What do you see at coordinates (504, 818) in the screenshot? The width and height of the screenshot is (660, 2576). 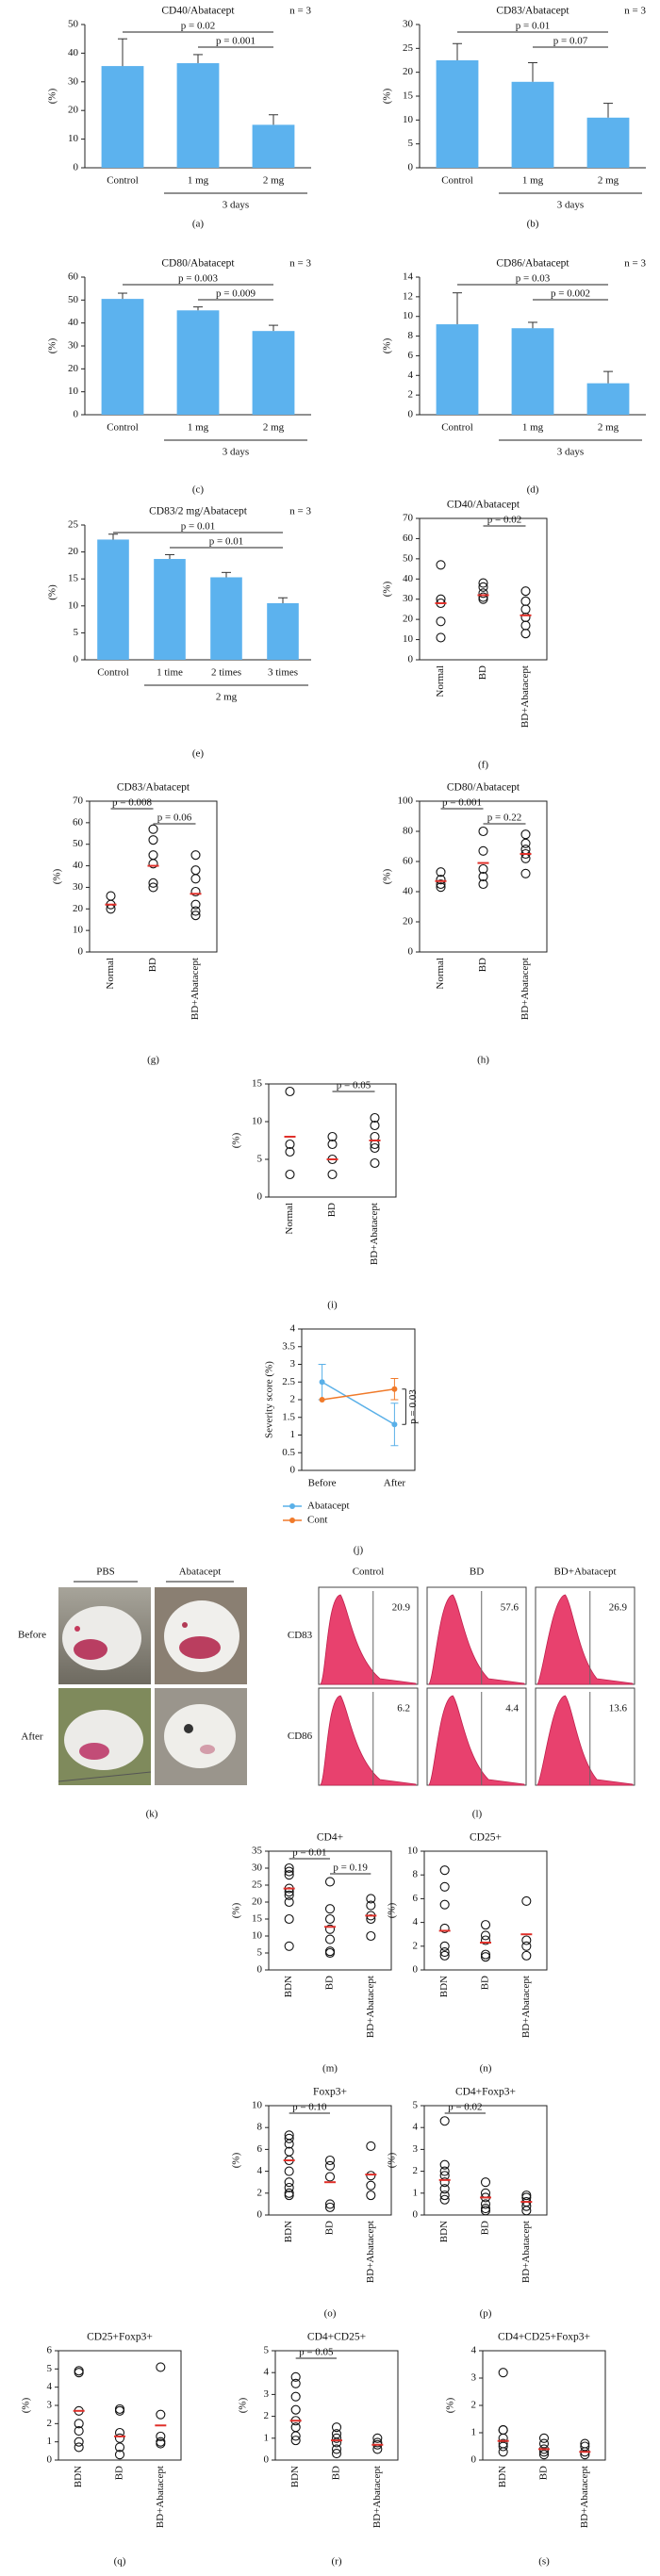 I see `p-value: p = 0.22` at bounding box center [504, 818].